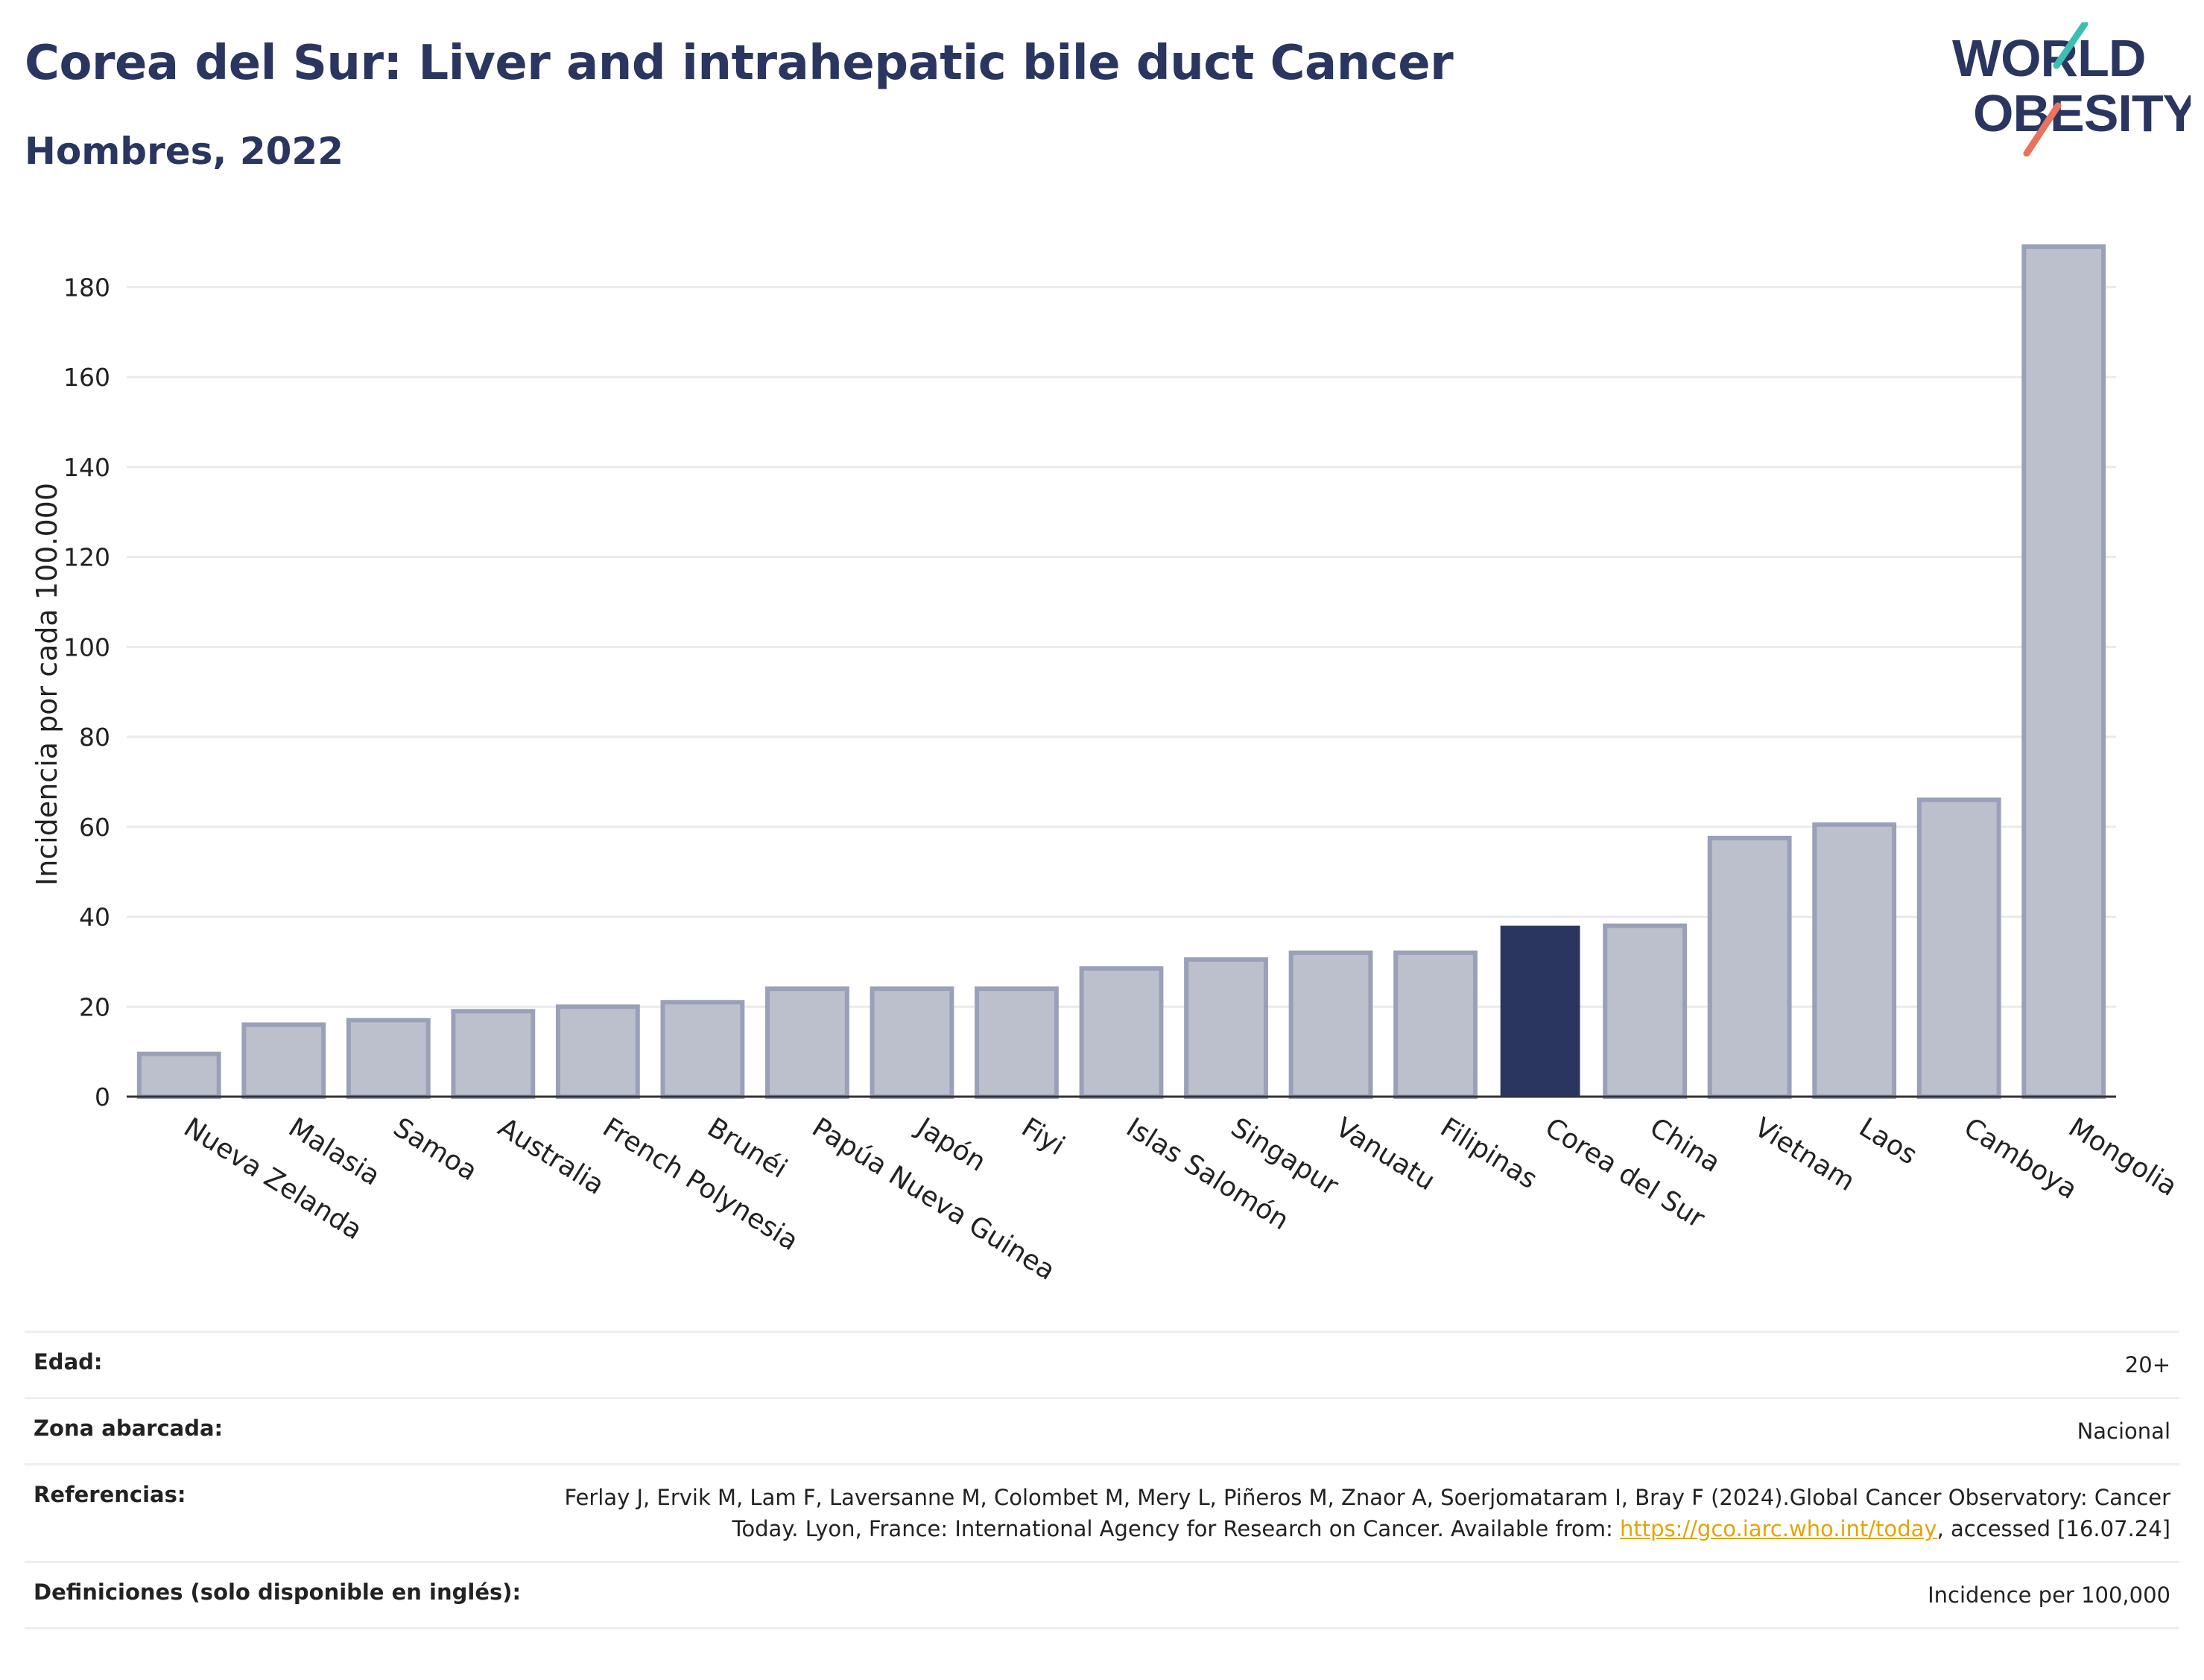 The width and height of the screenshot is (2204, 1680). What do you see at coordinates (1804, 1154) in the screenshot?
I see `x-tick-label: Vietnam` at bounding box center [1804, 1154].